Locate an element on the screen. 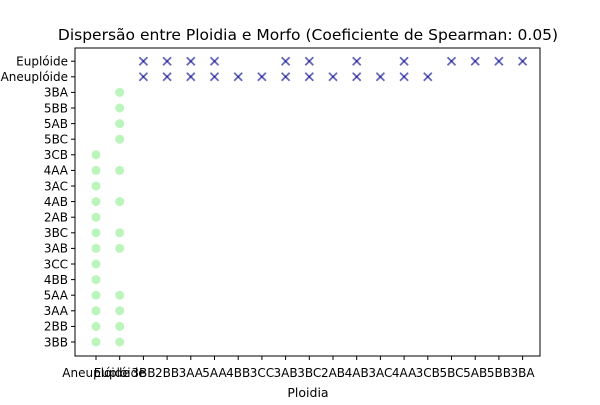 The height and width of the screenshot is (405, 600). x-tick-label: 3BA is located at coordinates (523, 373).